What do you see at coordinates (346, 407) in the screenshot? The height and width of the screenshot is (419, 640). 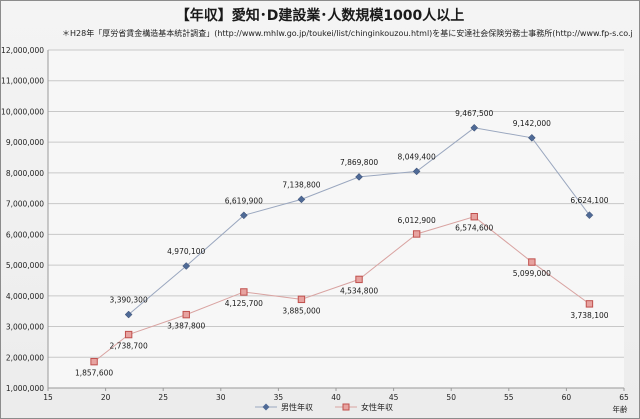 I see `legend-female-marker` at bounding box center [346, 407].